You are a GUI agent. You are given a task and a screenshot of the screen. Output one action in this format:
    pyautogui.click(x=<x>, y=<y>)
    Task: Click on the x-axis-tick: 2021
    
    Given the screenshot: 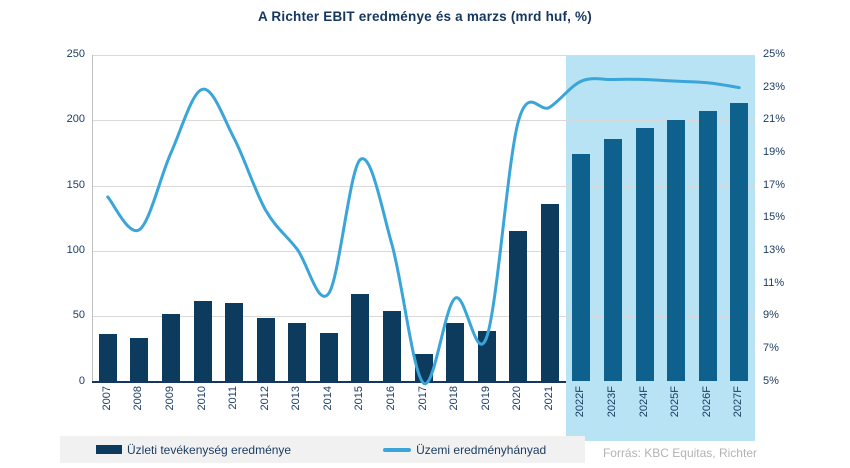 What is the action you would take?
    pyautogui.click(x=548, y=398)
    